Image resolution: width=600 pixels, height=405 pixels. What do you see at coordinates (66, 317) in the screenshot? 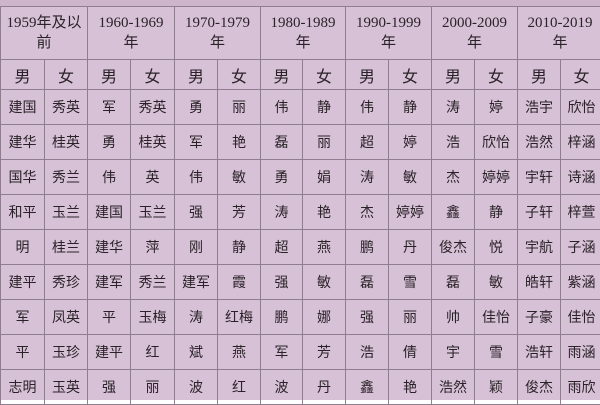
I see `female-name-cell: 凤英` at bounding box center [66, 317].